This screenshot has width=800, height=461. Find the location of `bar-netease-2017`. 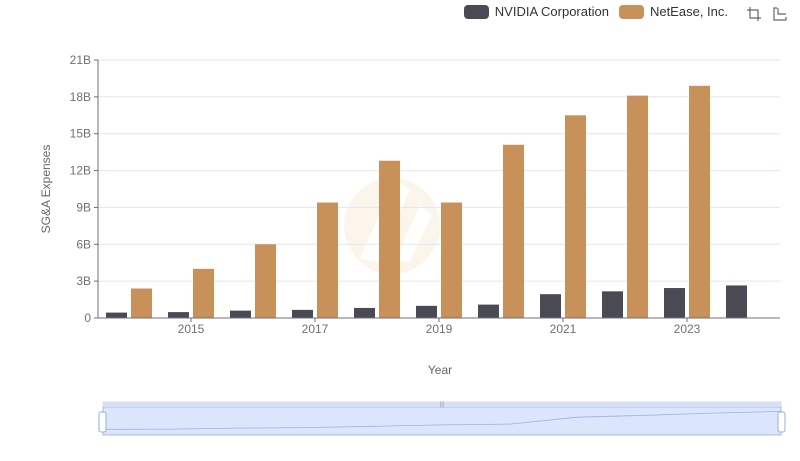

bar-netease-2017 is located at coordinates (327, 260).